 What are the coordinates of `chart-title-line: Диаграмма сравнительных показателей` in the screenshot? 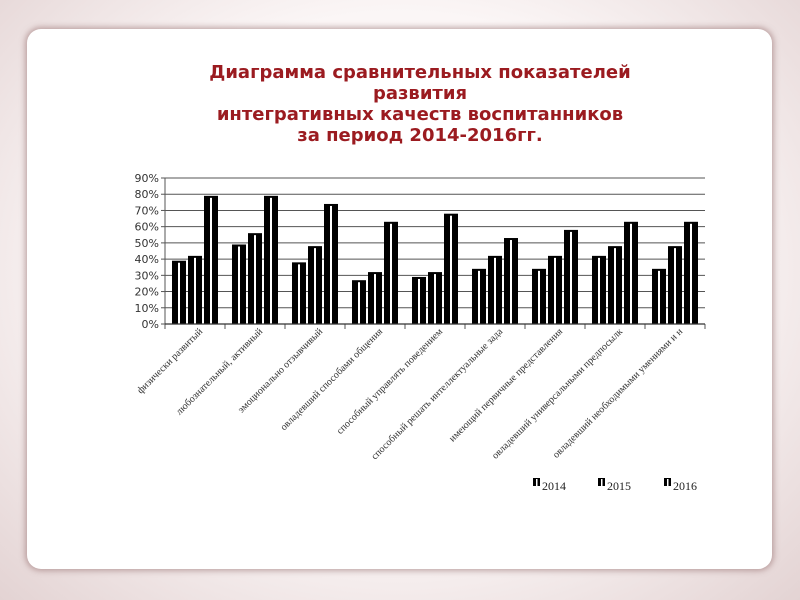 It's located at (420, 72).